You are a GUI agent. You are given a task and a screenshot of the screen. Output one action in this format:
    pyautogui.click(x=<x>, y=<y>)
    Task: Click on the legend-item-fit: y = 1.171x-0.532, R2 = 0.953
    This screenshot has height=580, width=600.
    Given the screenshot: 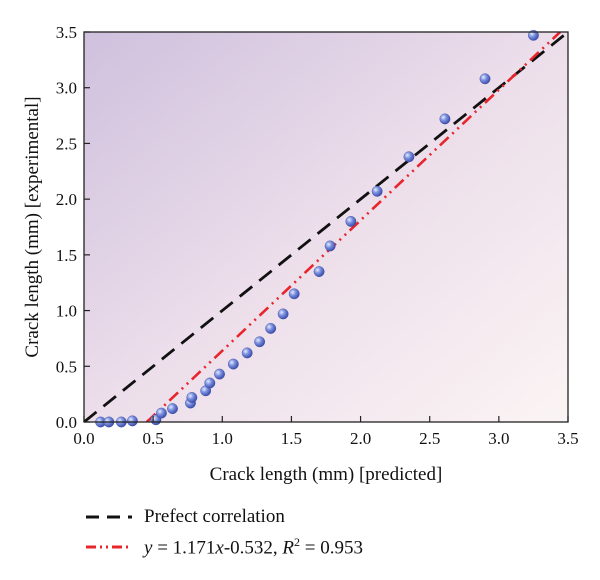 What is the action you would take?
    pyautogui.click(x=223, y=547)
    